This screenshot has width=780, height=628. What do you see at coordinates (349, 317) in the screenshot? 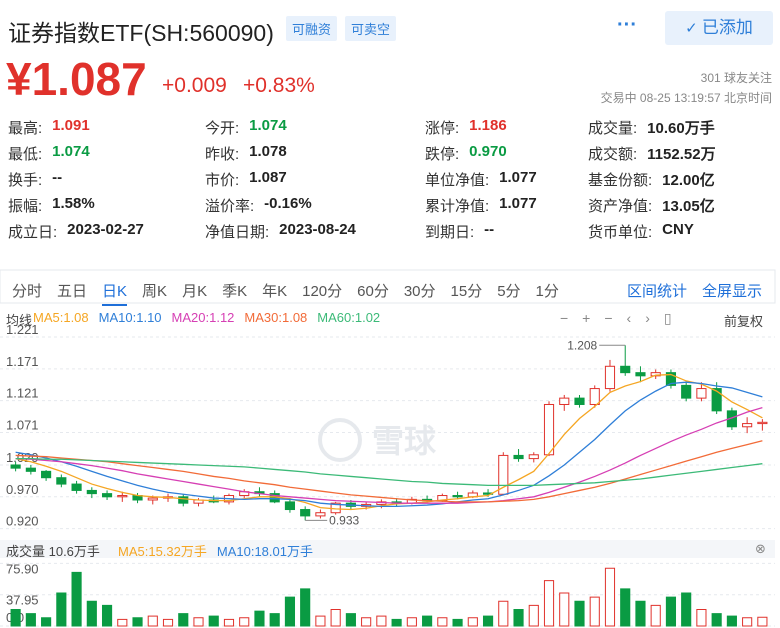
I see `ma-legend: MA60:1.02` at bounding box center [349, 317].